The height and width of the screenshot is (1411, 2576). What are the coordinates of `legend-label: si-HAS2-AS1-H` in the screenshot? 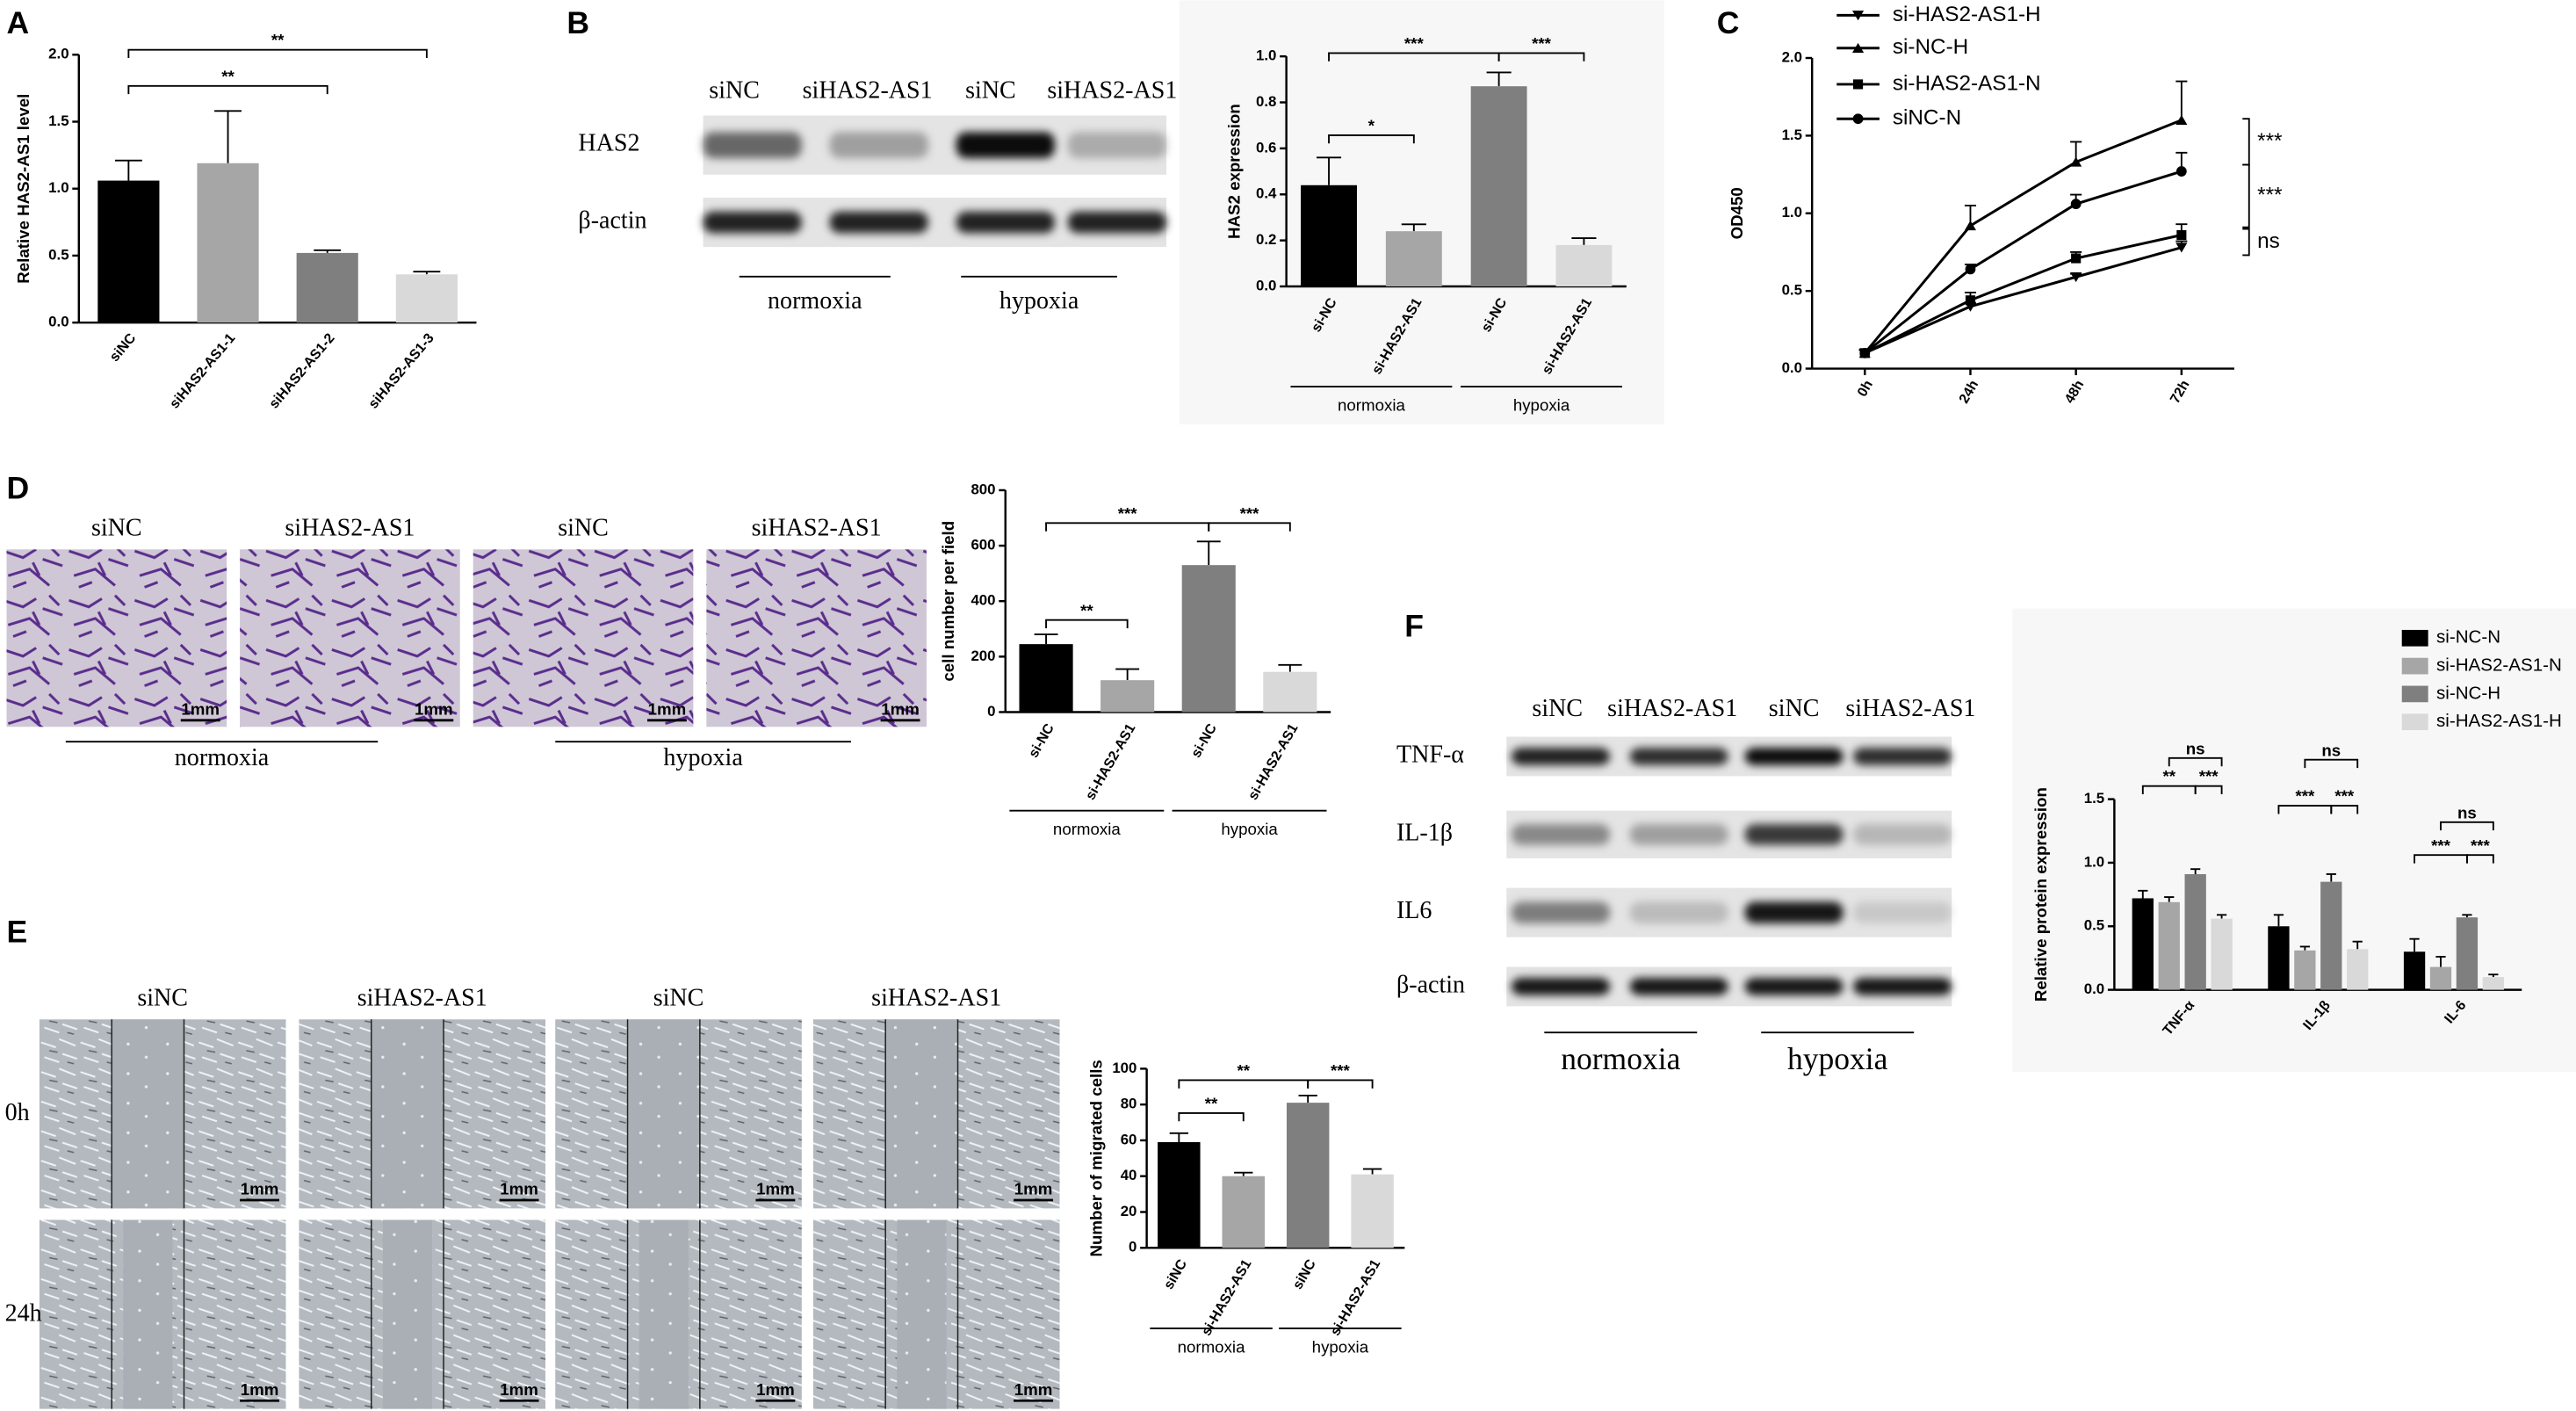 It's located at (1967, 14).